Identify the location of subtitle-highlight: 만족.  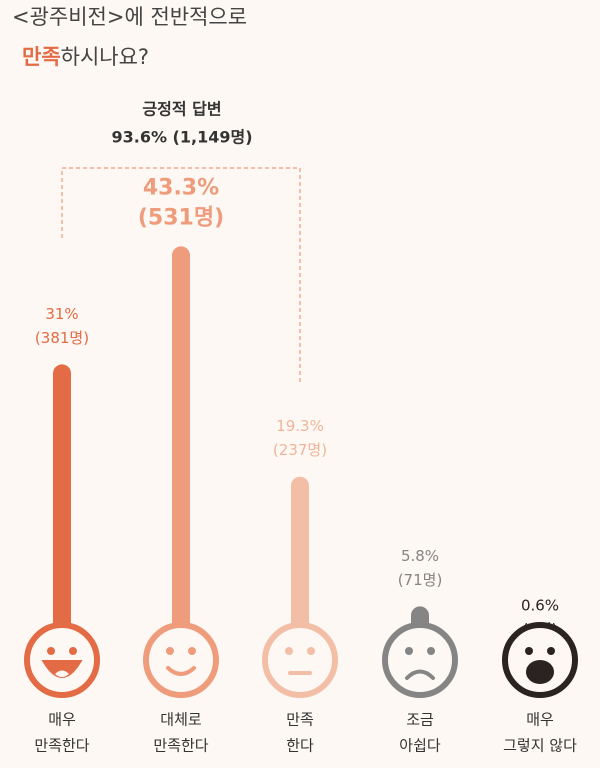
(41, 57).